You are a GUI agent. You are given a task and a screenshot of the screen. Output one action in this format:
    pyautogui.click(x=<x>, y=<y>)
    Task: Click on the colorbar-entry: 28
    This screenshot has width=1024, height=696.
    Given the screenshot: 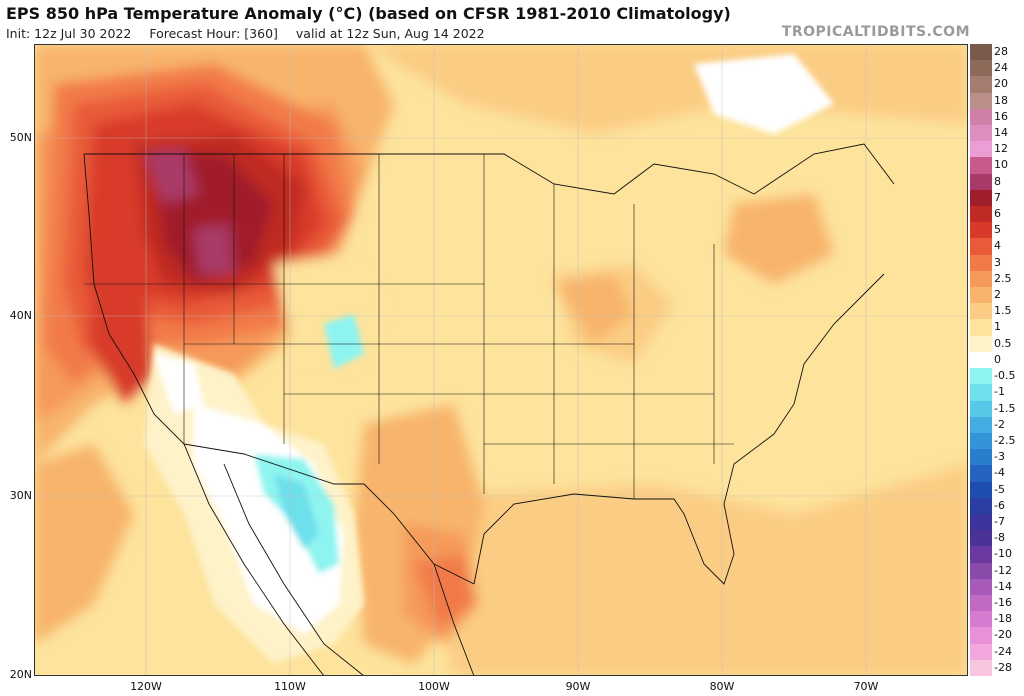 What is the action you would take?
    pyautogui.click(x=997, y=52)
    